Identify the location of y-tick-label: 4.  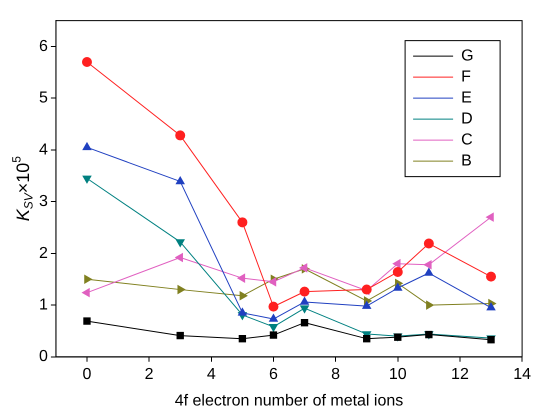
(43, 149).